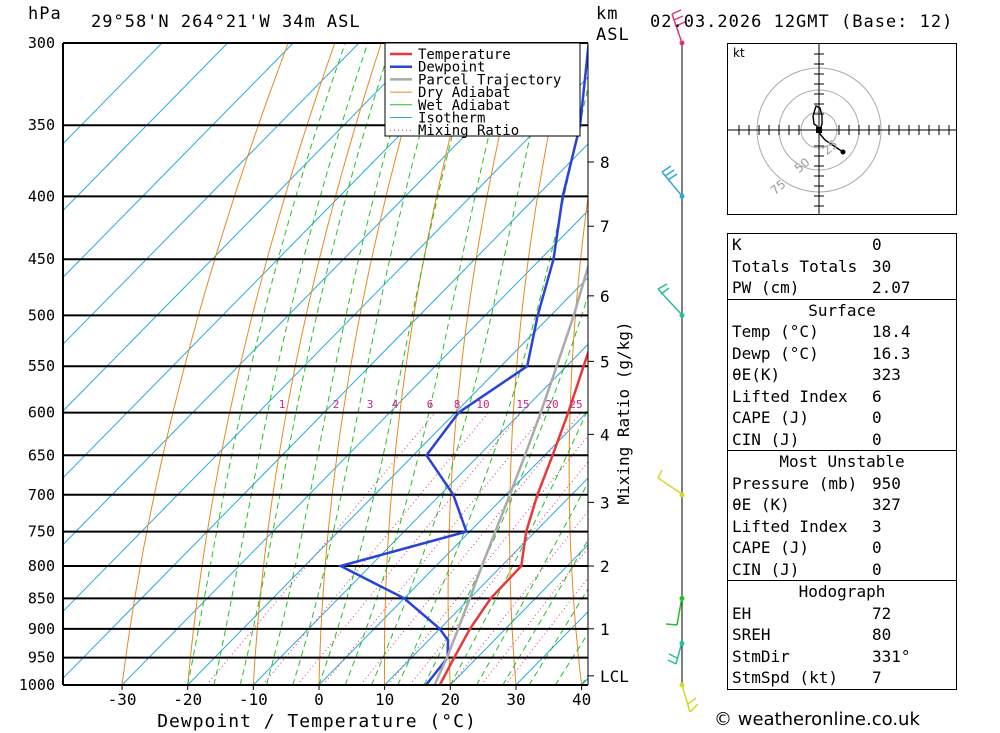 The width and height of the screenshot is (1000, 733). What do you see at coordinates (122, 699) in the screenshot?
I see `x-tick-label: -30` at bounding box center [122, 699].